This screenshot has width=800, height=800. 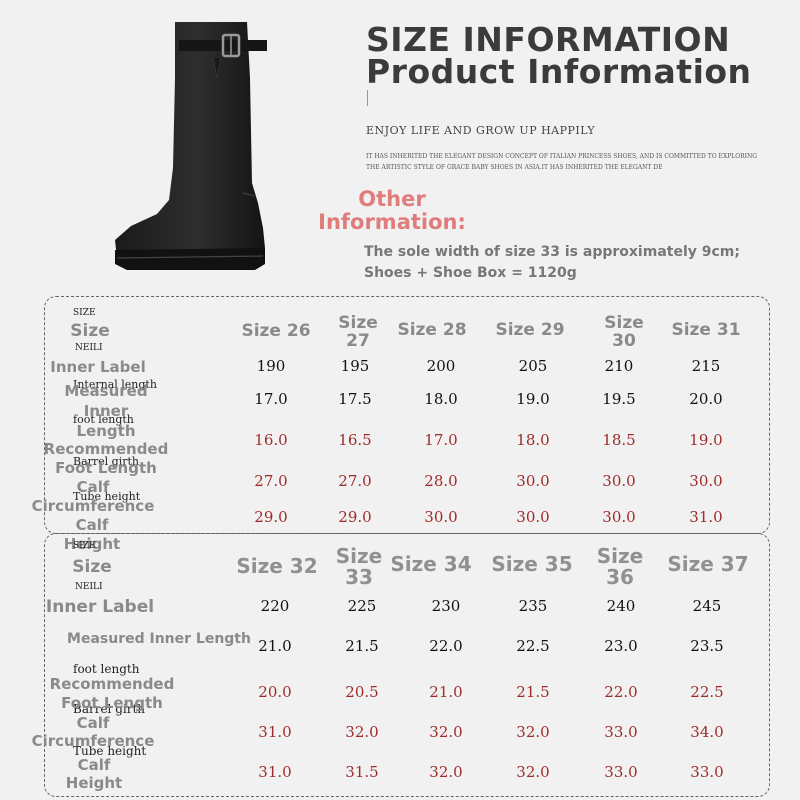 What do you see at coordinates (620, 566) in the screenshot?
I see `size-header: Size 36` at bounding box center [620, 566].